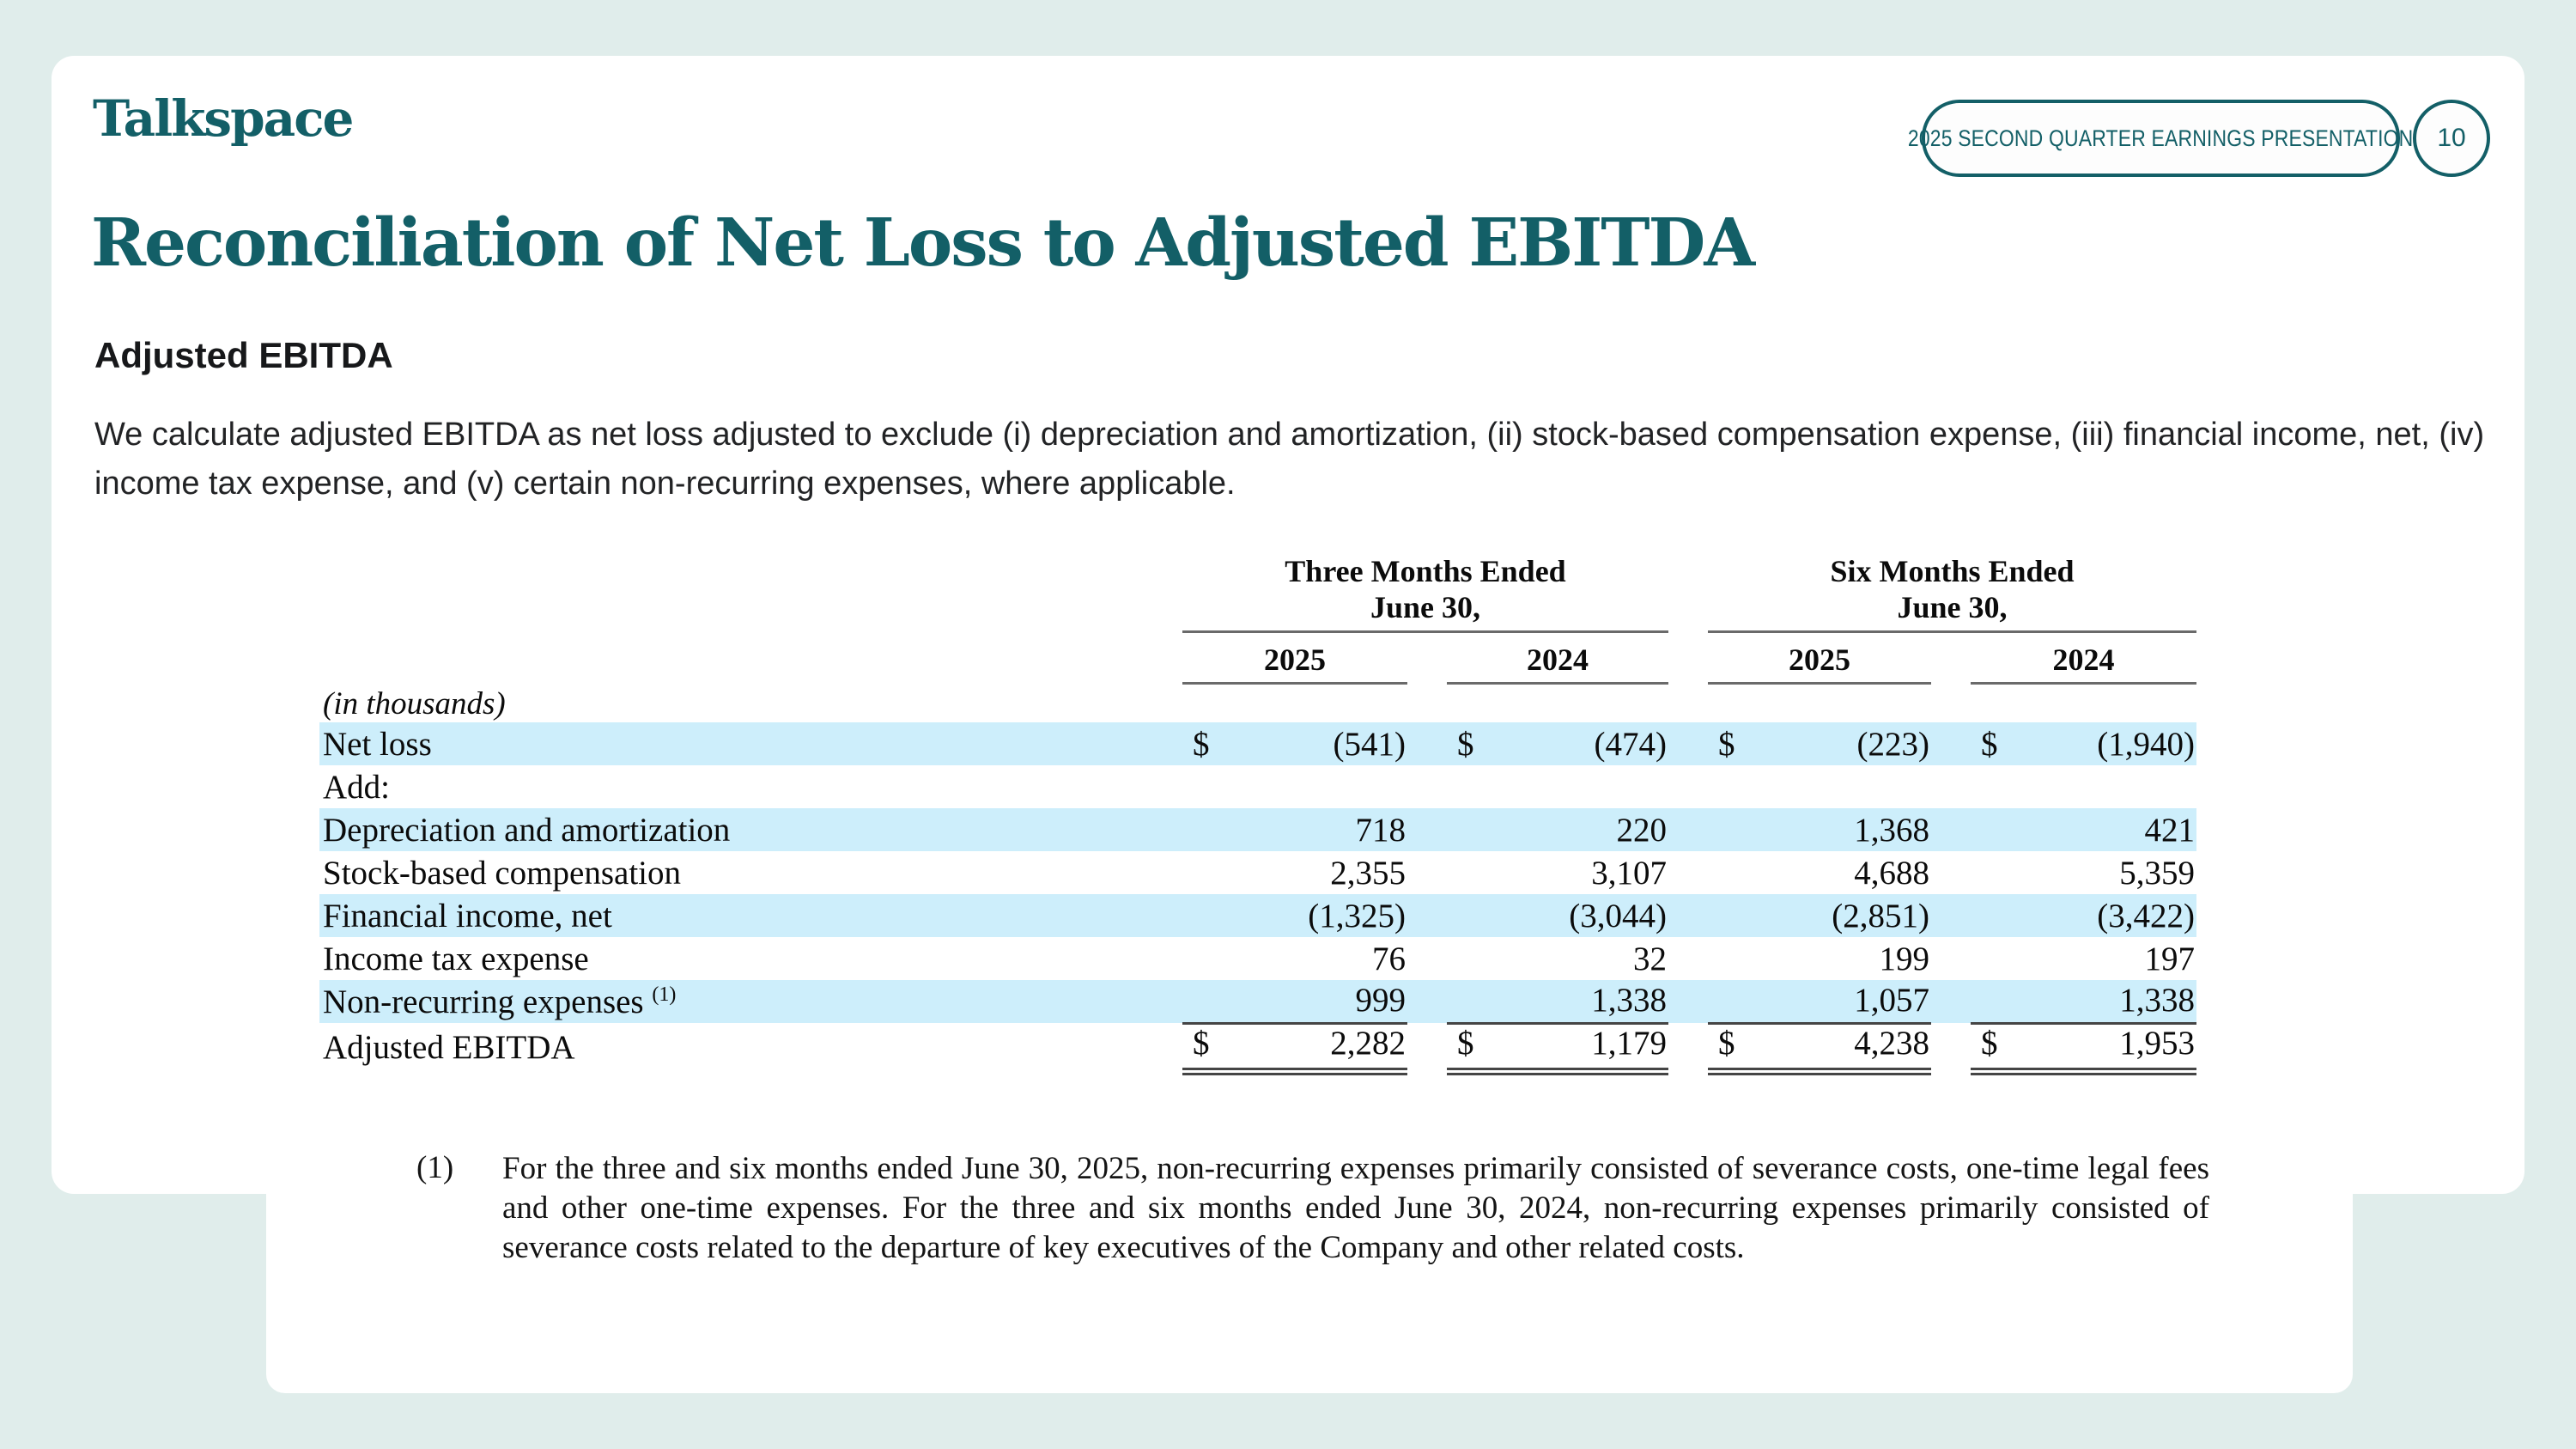 The image size is (2576, 1449). Describe the element at coordinates (1257, 786) in the screenshot. I see `table-row-add: Add:` at that location.